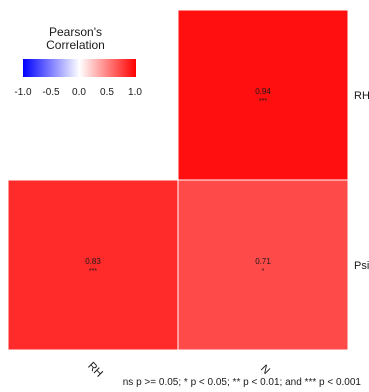 The image size is (369, 392). I want to click on x-axis-tick-label: N, so click(265, 370).